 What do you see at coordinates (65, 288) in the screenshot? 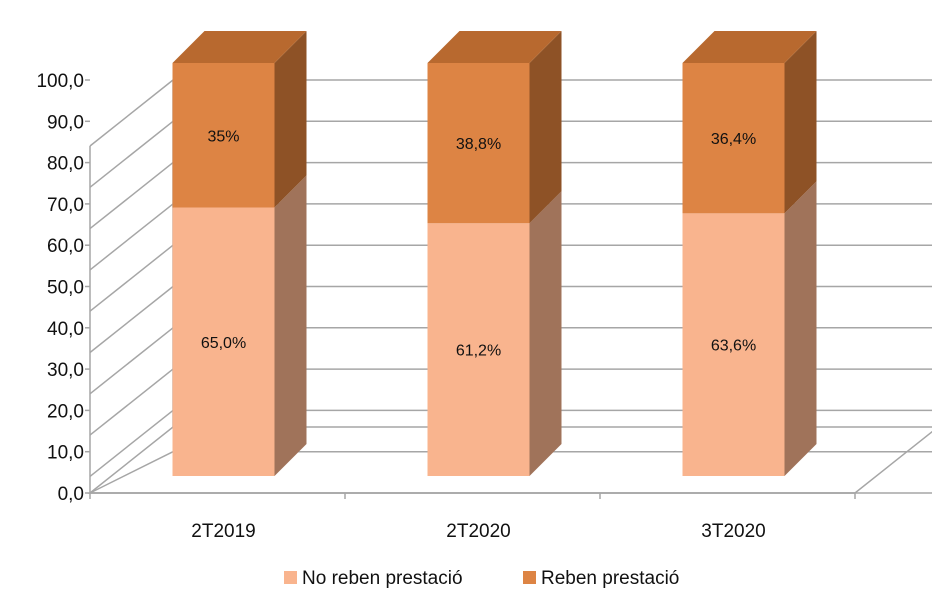
I see `y-tick-label: 50,0` at bounding box center [65, 288].